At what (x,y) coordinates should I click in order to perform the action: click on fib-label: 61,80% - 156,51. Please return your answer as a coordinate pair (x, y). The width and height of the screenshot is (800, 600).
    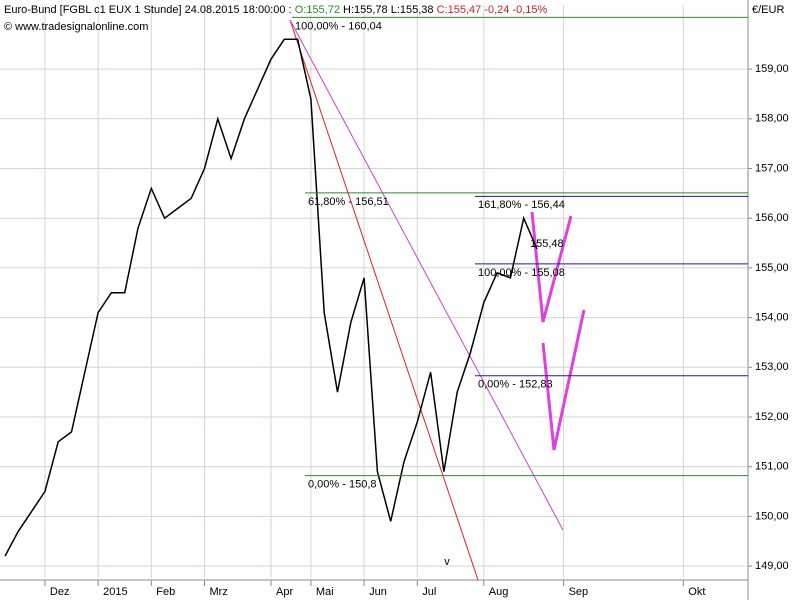
    Looking at the image, I should click on (348, 202).